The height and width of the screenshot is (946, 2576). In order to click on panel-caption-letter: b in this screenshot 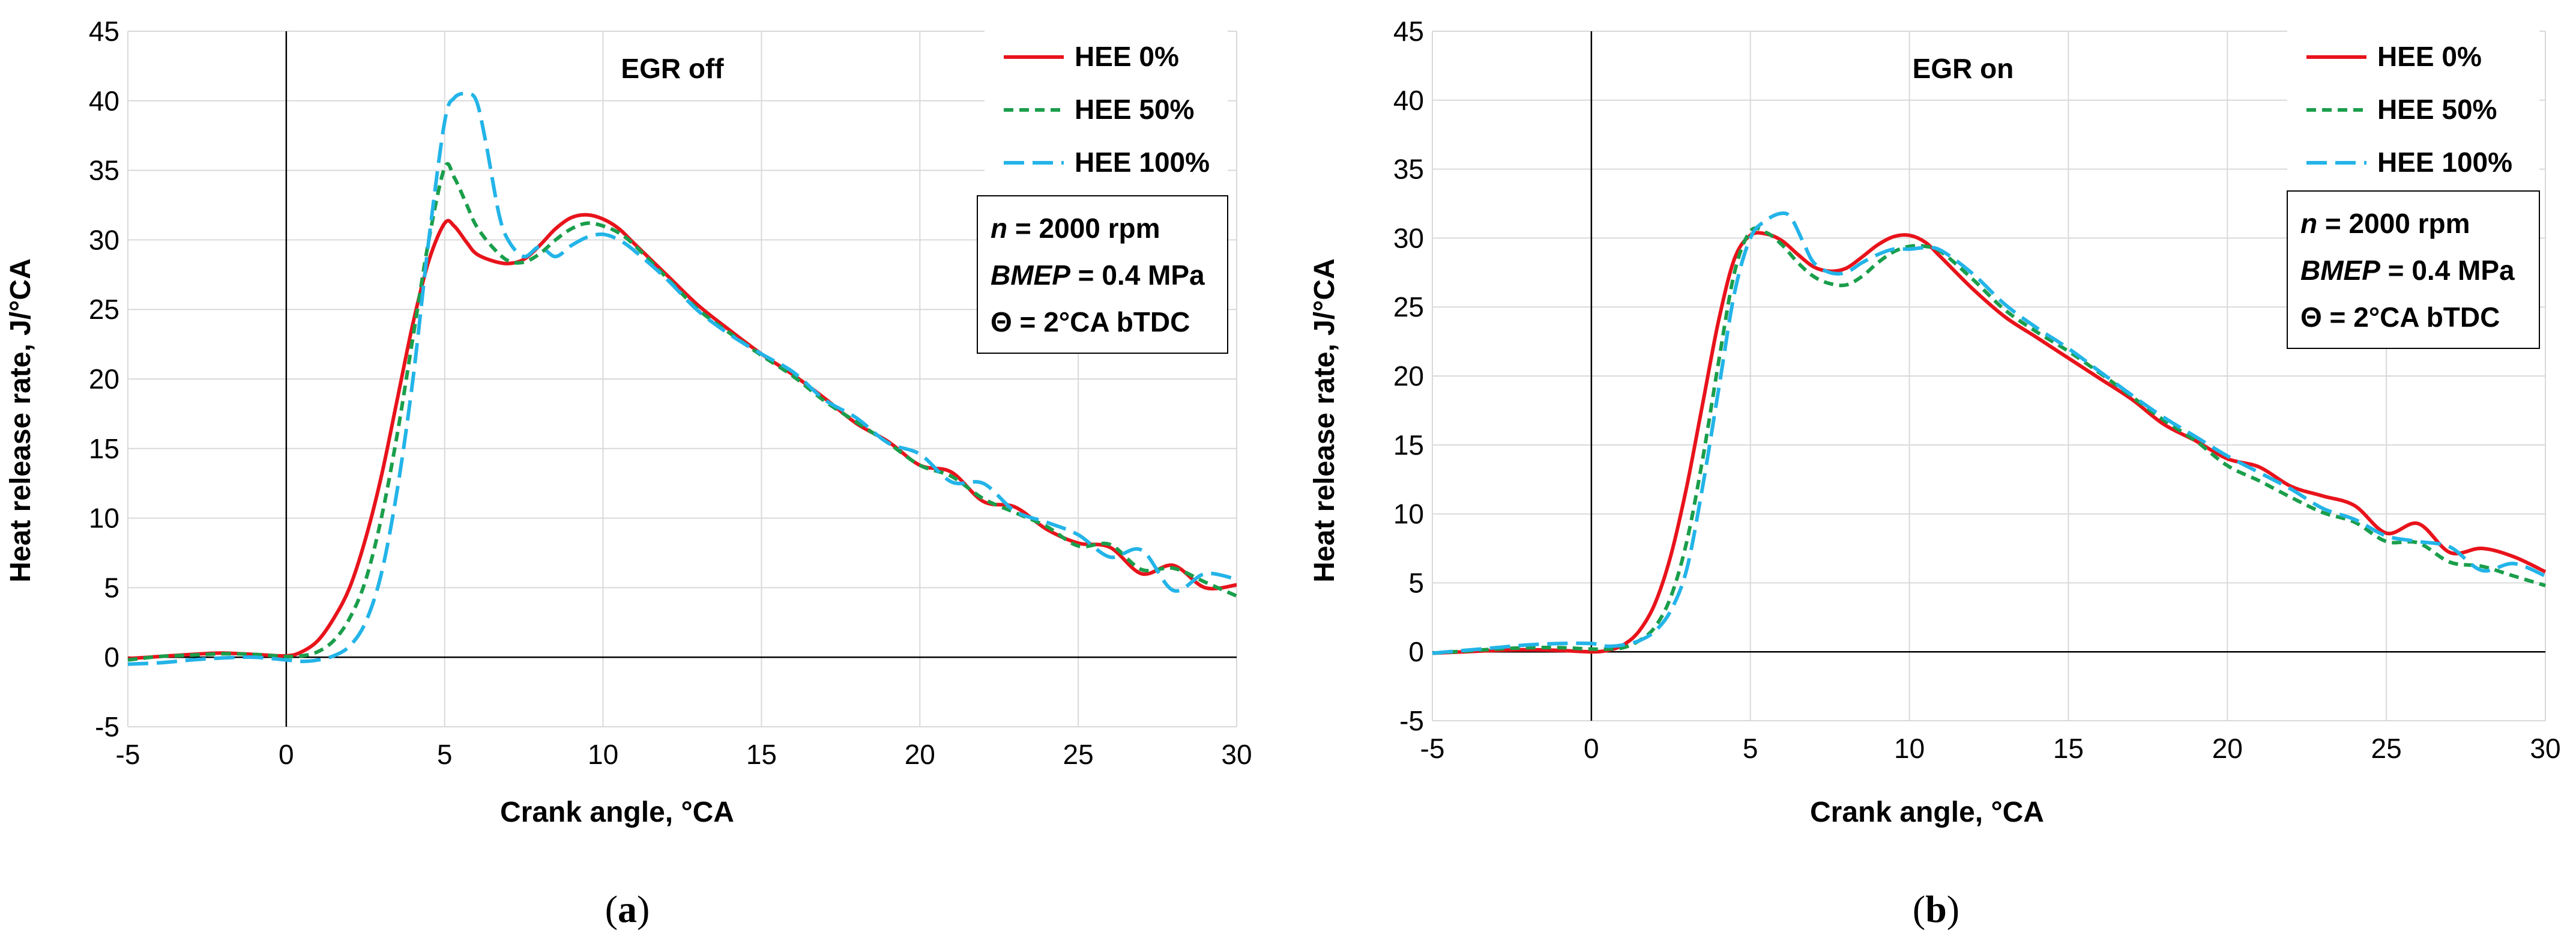, I will do `click(1936, 909)`.